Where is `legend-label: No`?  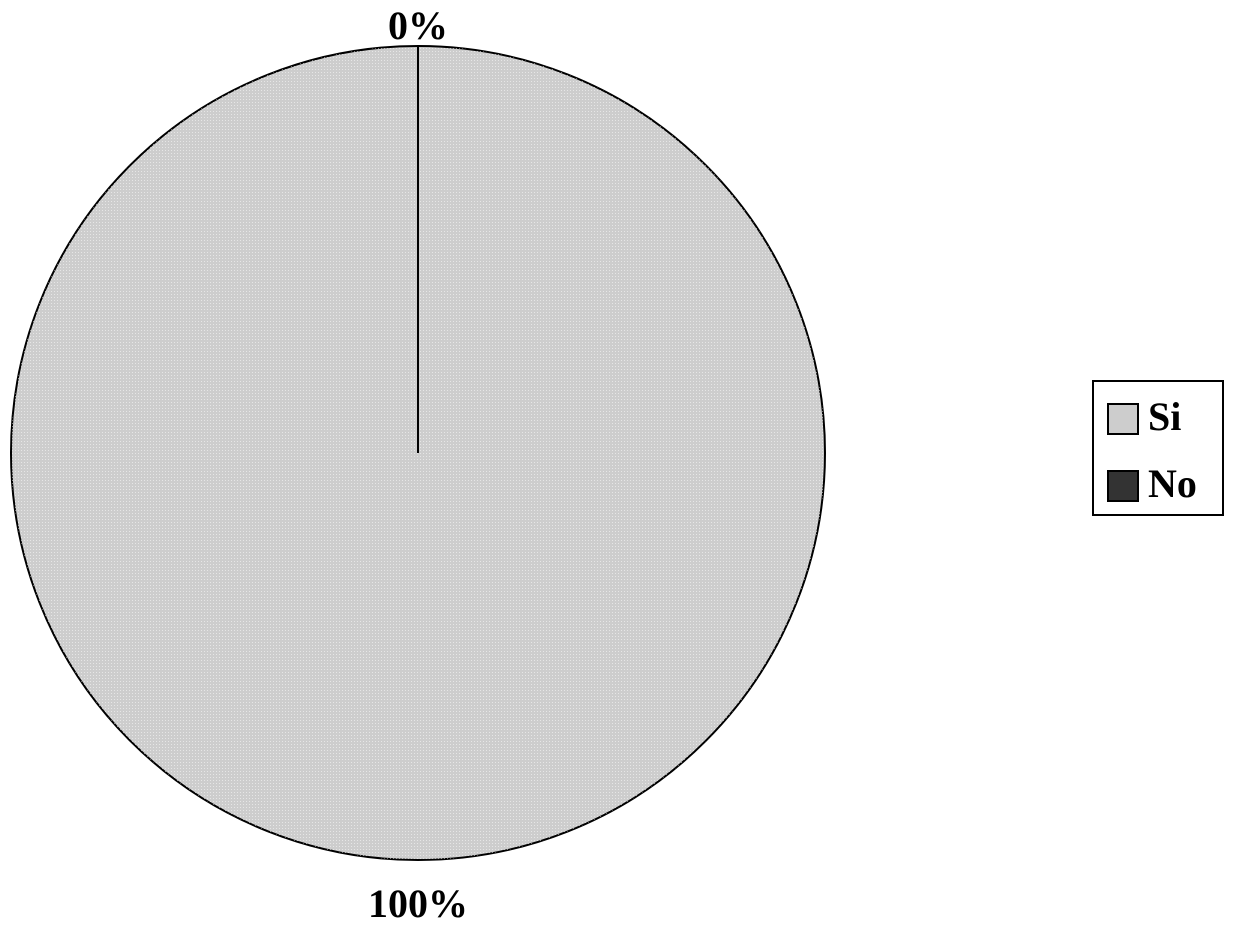 legend-label: No is located at coordinates (1172, 483).